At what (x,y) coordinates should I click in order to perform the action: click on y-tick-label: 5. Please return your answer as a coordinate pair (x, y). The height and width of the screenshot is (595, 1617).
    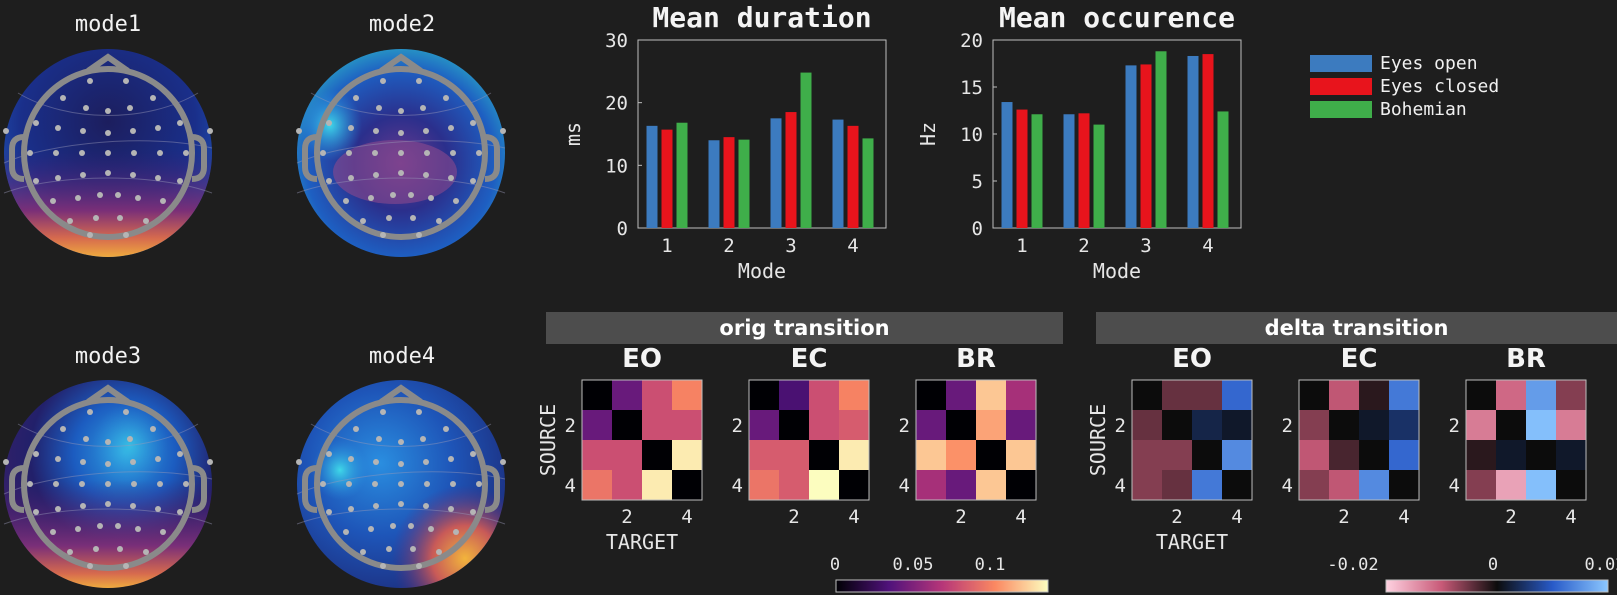
    Looking at the image, I should click on (977, 182).